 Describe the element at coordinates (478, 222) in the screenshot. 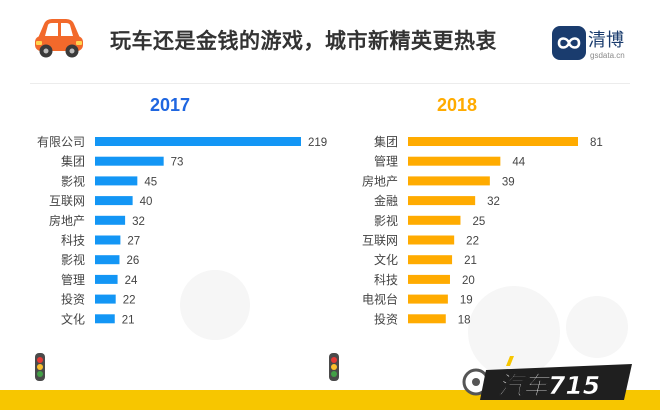

I see `value-label: 25` at that location.